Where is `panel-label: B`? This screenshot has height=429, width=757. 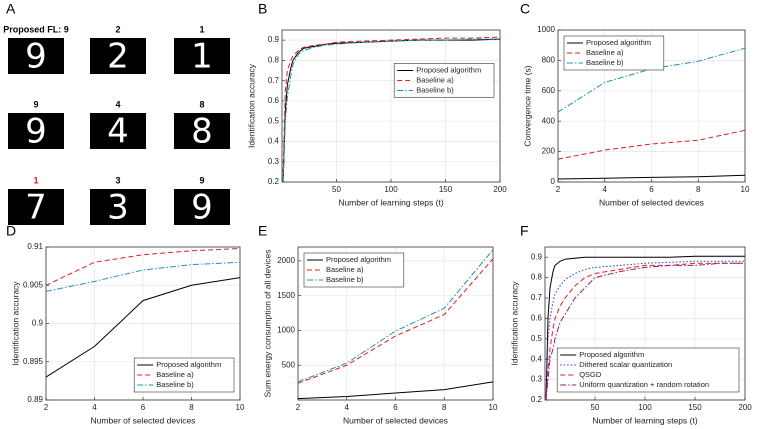 panel-label: B is located at coordinates (262, 9).